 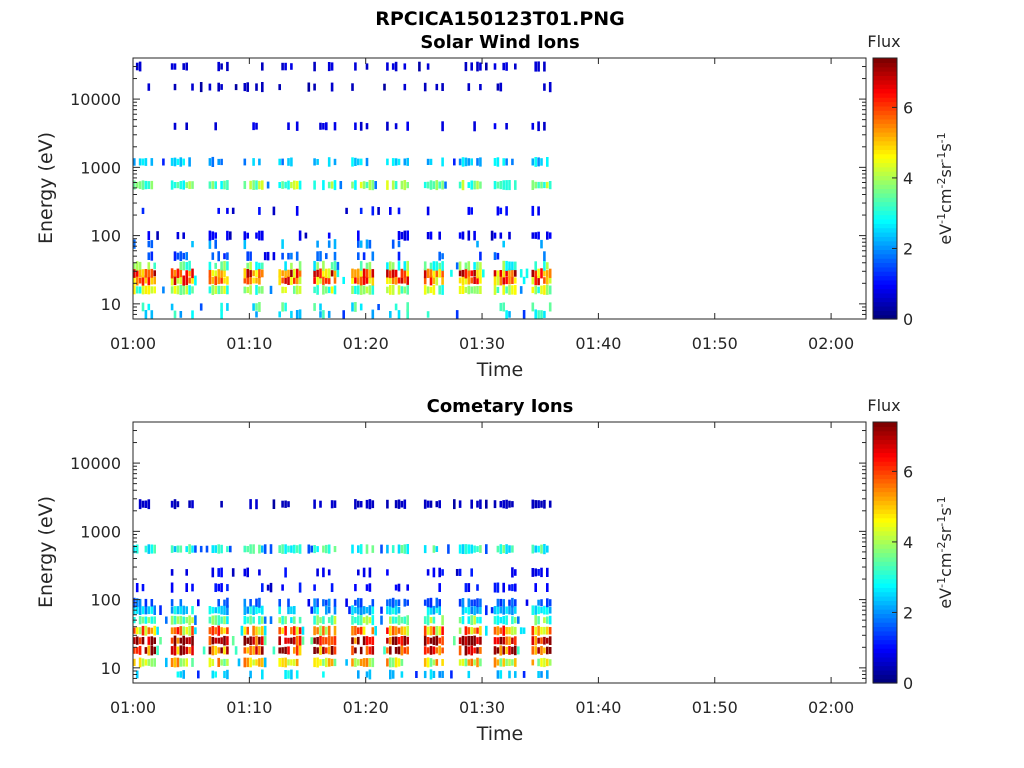 What do you see at coordinates (908, 683) in the screenshot?
I see `colorbar-tick-label: 0` at bounding box center [908, 683].